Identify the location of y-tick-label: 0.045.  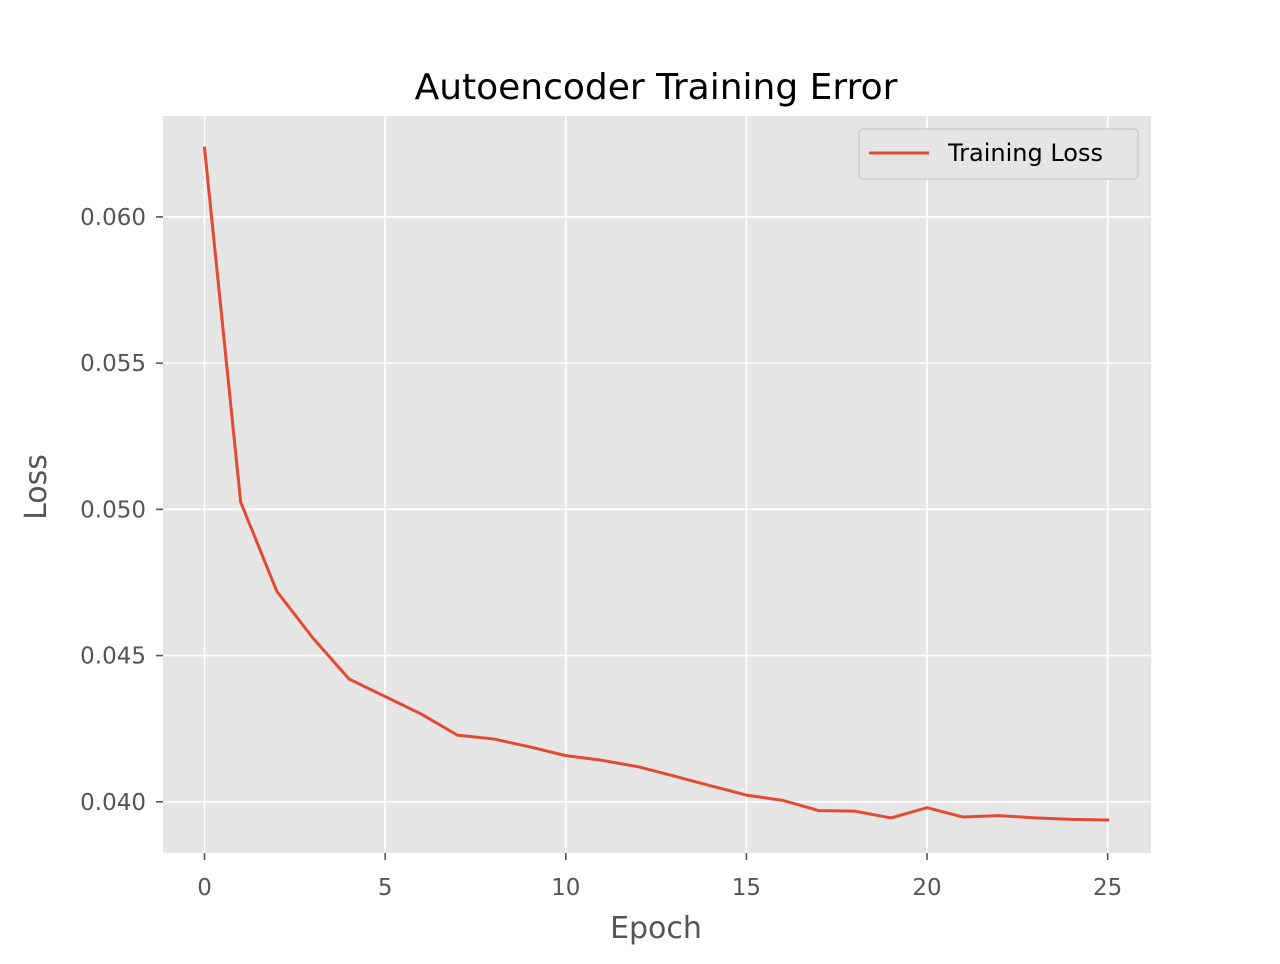
(113, 657).